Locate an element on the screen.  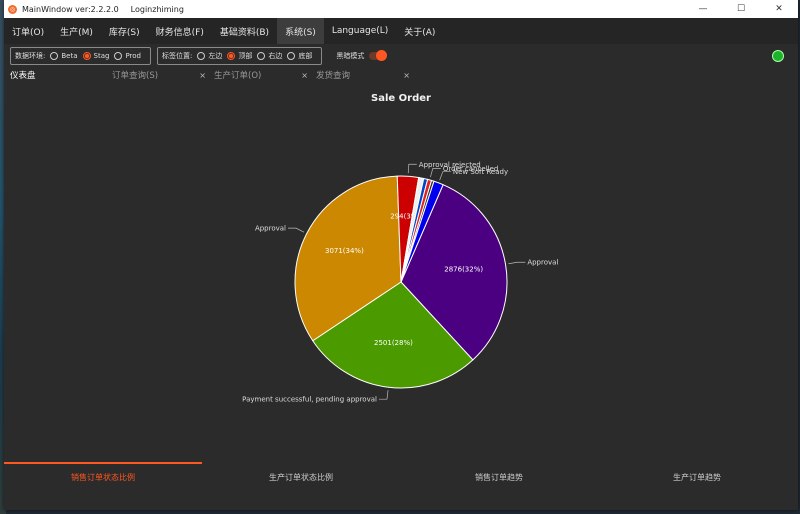
chart-tab-production-status: 生产订单状态比例 is located at coordinates (301, 477).